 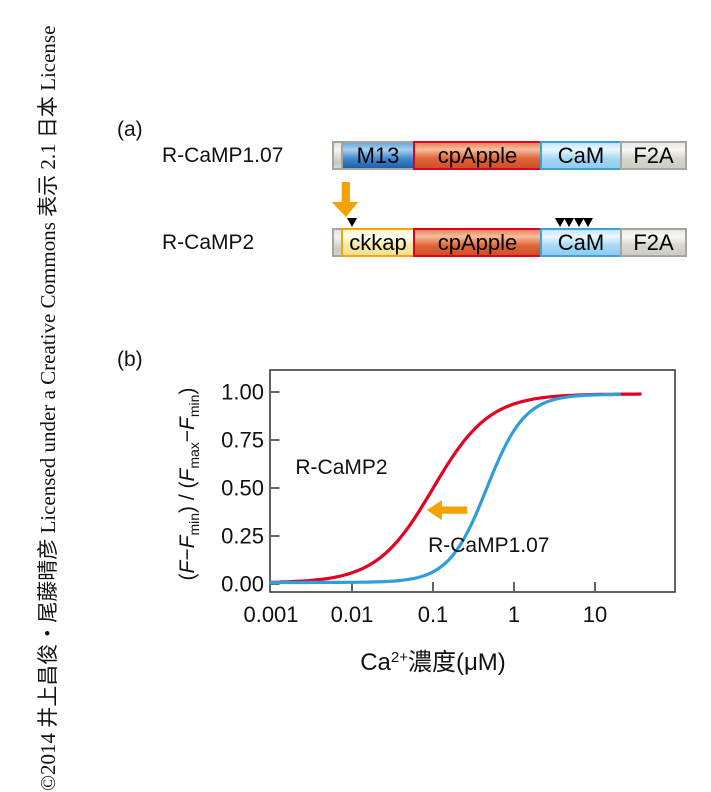 What do you see at coordinates (488, 545) in the screenshot?
I see `series-label-R-CaMP1.07: R-CaMP1.07` at bounding box center [488, 545].